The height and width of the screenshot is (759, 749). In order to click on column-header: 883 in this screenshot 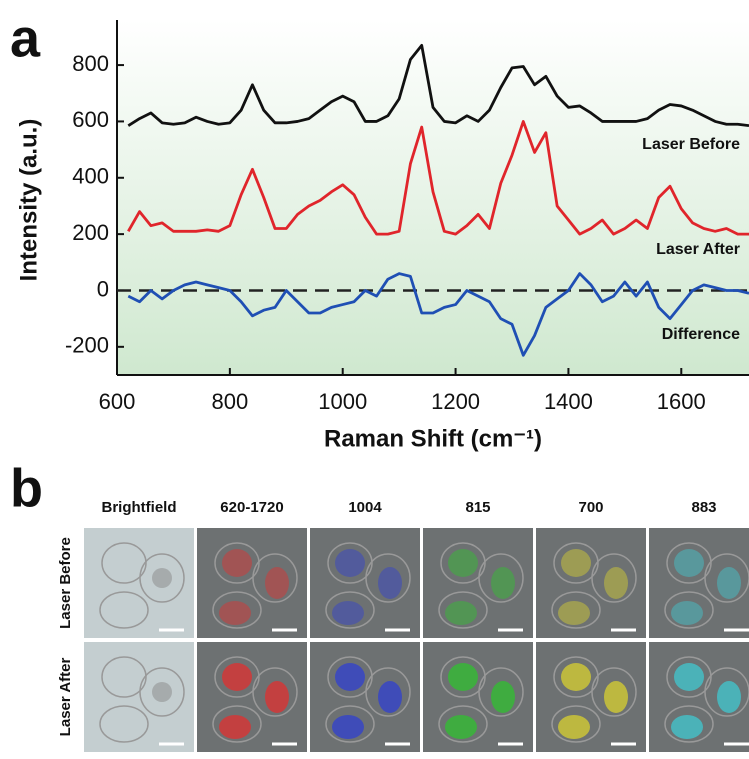, I will do `click(703, 507)`.